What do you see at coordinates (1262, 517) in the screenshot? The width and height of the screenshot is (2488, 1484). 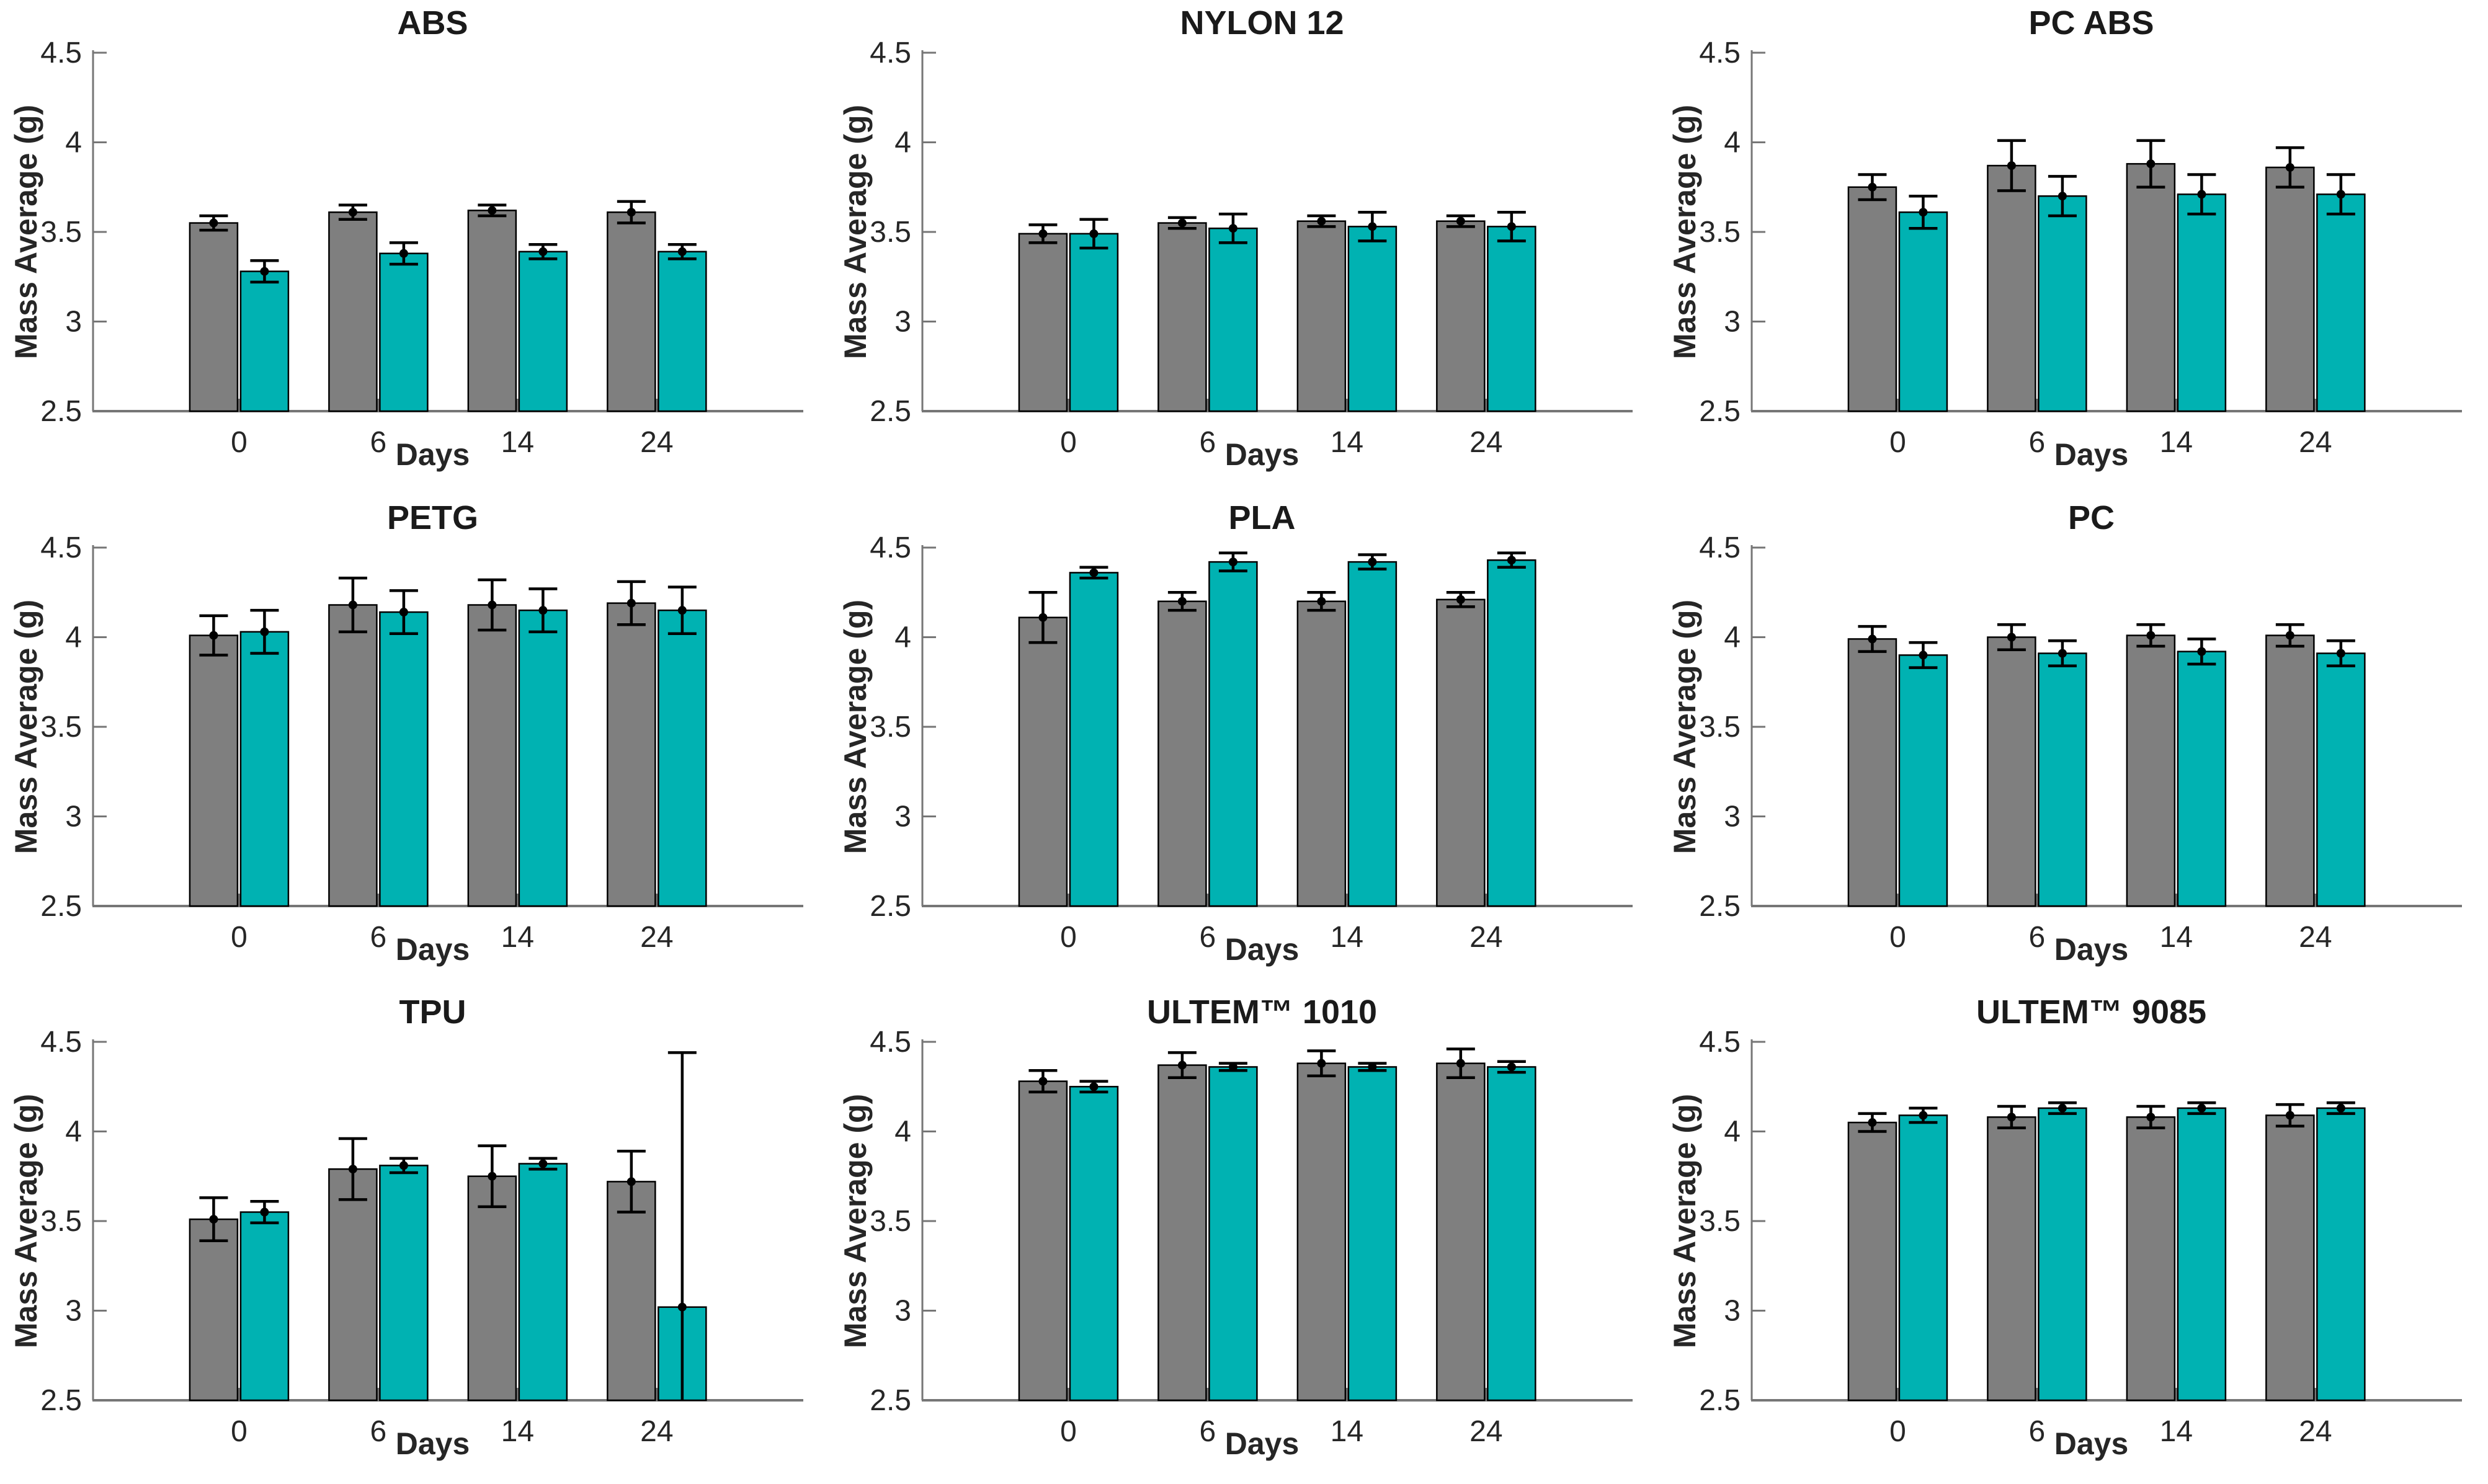 I see `subplot-title: PLA` at bounding box center [1262, 517].